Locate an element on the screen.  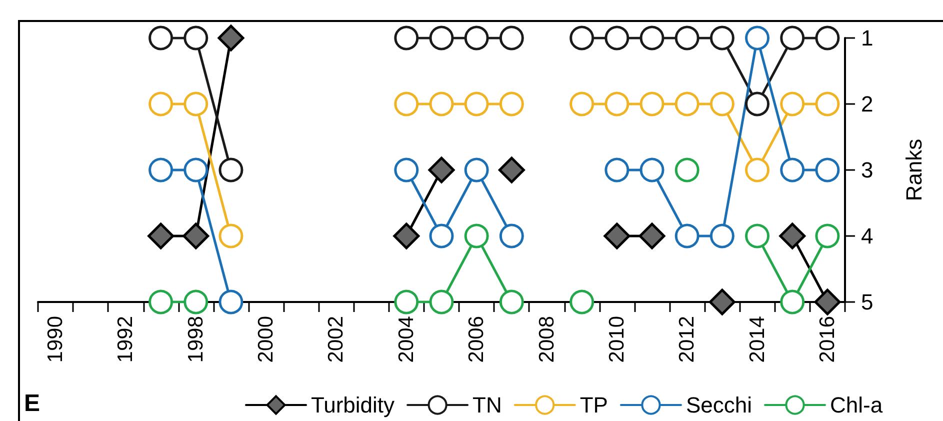
y-tick-label: 5 is located at coordinates (867, 302).